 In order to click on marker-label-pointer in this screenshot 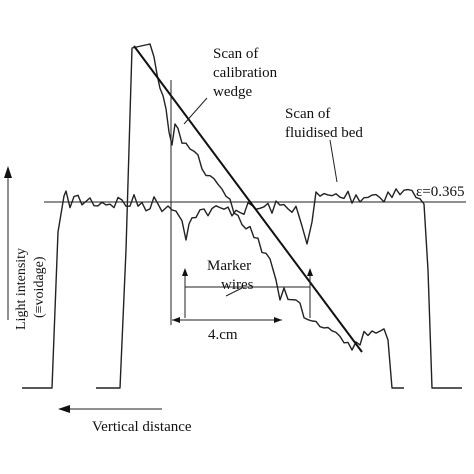, I will do `click(234, 292)`.